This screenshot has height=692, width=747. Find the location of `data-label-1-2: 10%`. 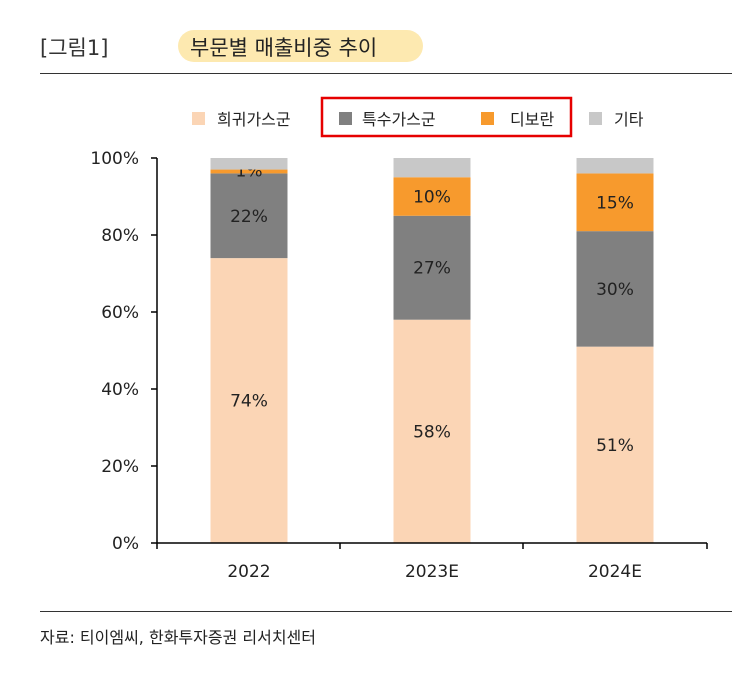

data-label-1-2: 10% is located at coordinates (432, 198).